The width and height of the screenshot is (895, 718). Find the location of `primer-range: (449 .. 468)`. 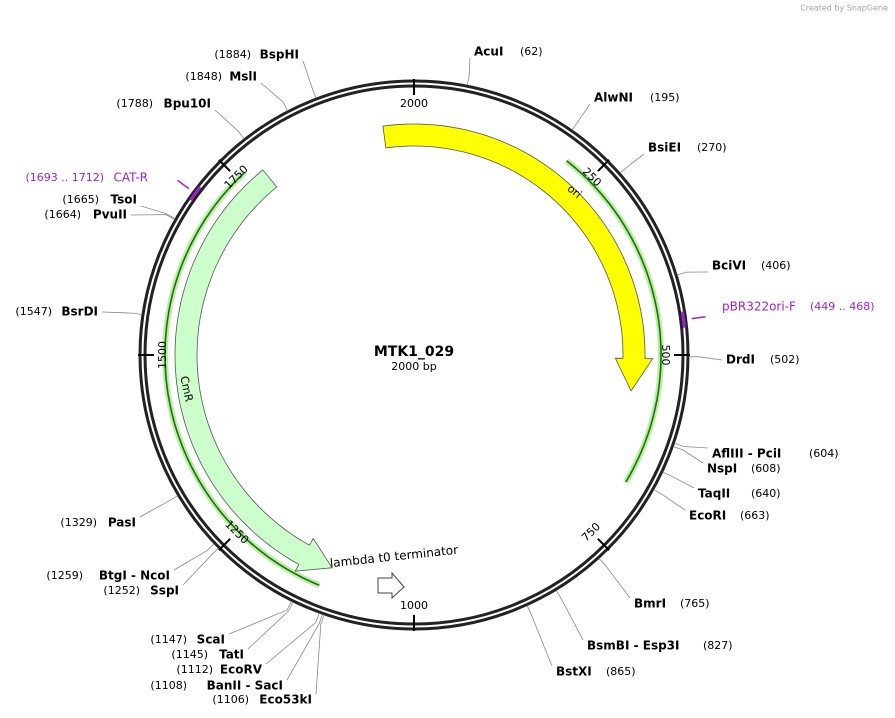

primer-range: (449 .. 468) is located at coordinates (842, 306).